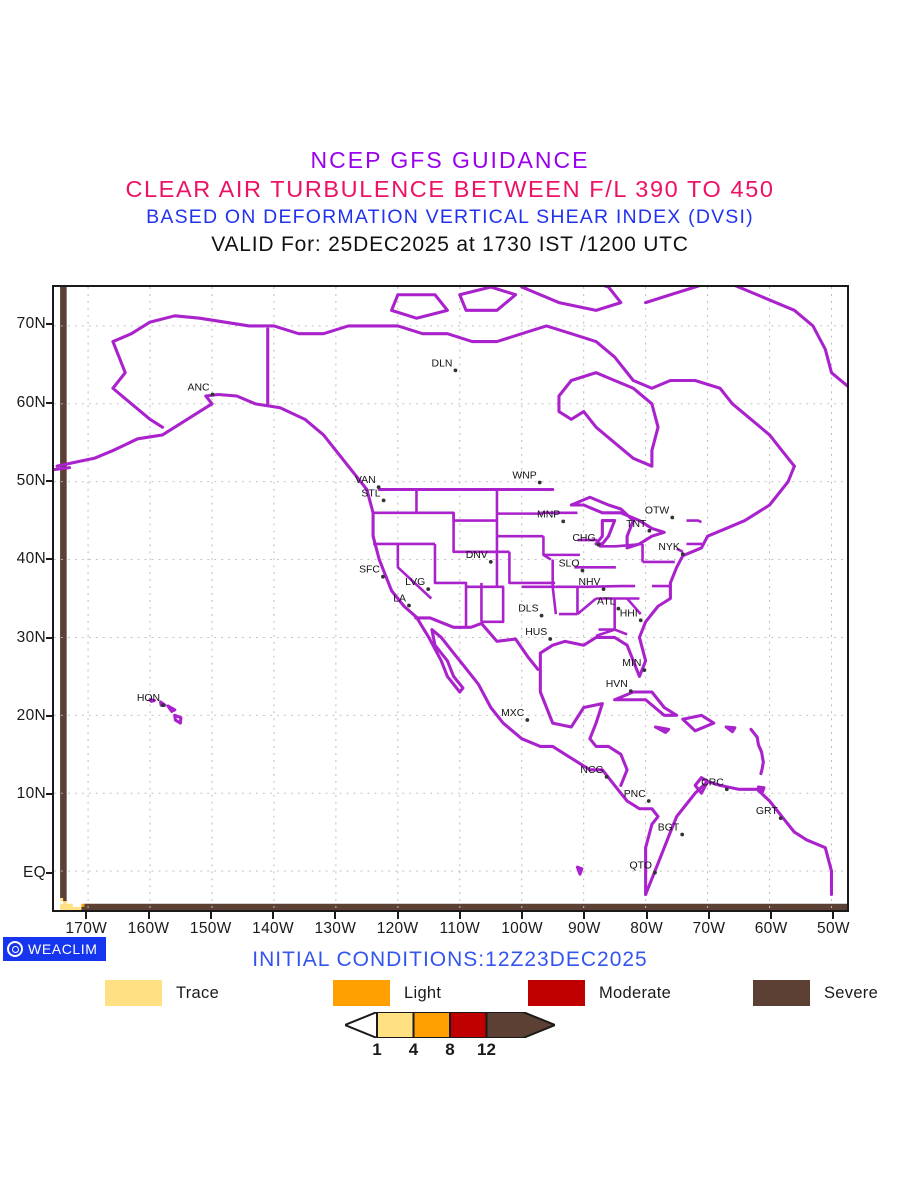  What do you see at coordinates (833, 928) in the screenshot?
I see `longitude-tick-label: 50W` at bounding box center [833, 928].